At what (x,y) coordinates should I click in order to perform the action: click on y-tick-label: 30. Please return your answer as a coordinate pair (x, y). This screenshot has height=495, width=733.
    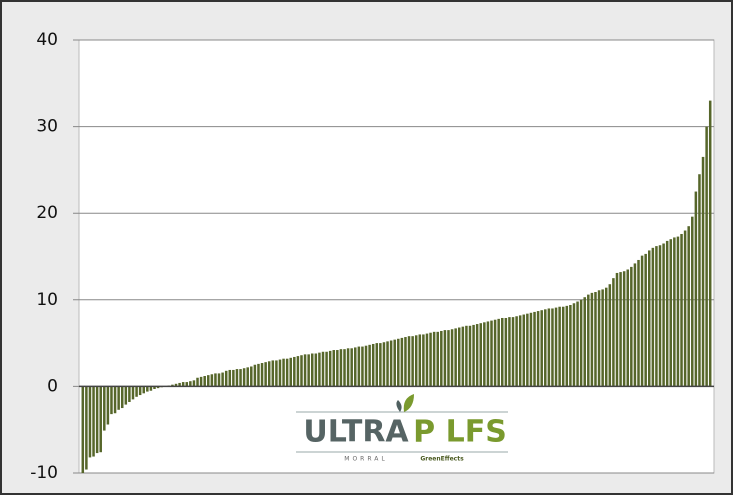
    Looking at the image, I should click on (47, 127).